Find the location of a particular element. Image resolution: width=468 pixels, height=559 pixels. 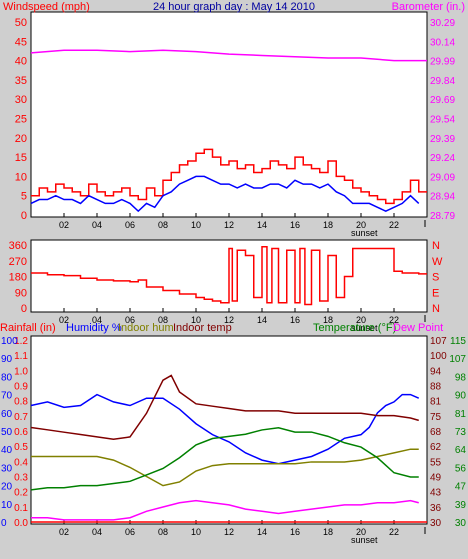

humidity-tick-label: 80 is located at coordinates (7, 377).